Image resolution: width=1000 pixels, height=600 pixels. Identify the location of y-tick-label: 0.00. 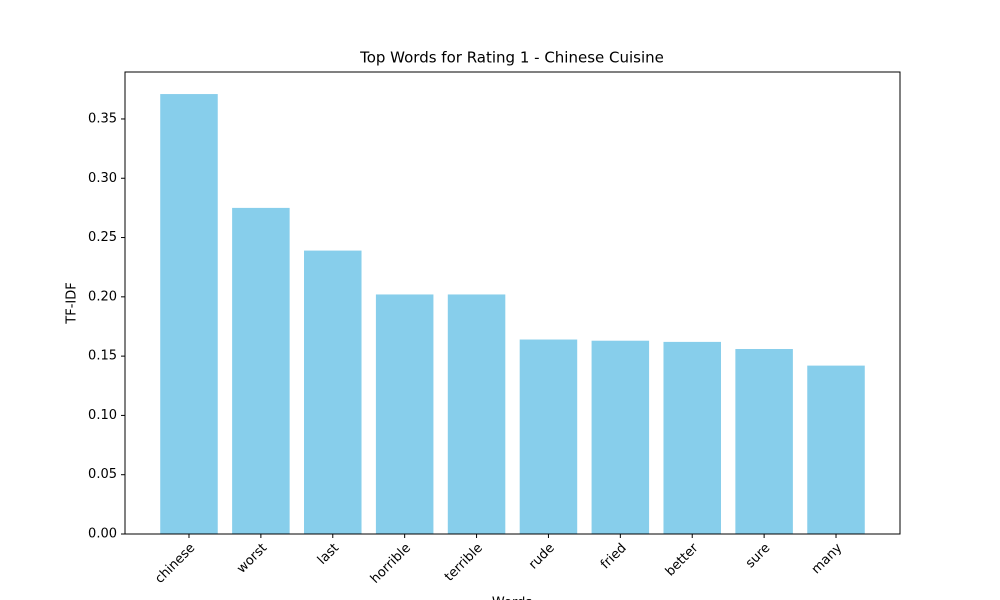
(102, 534).